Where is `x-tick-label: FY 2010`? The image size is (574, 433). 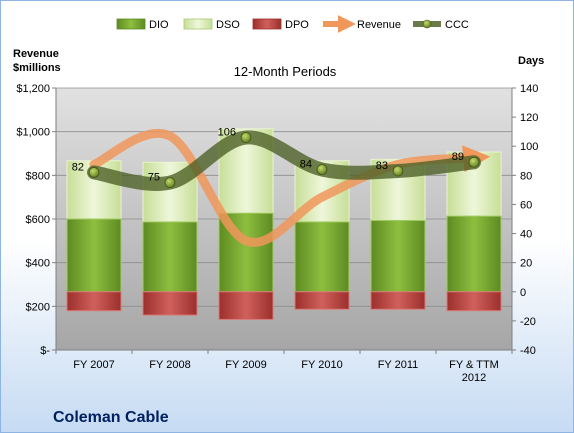
x-tick-label: FY 2010 is located at coordinates (321, 365).